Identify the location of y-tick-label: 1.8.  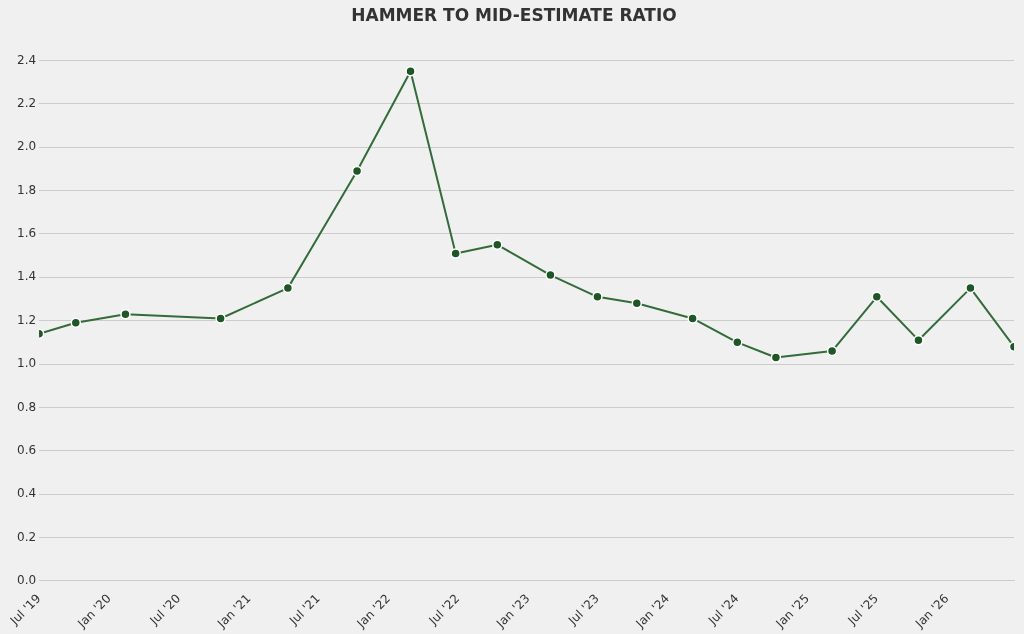
(26, 189).